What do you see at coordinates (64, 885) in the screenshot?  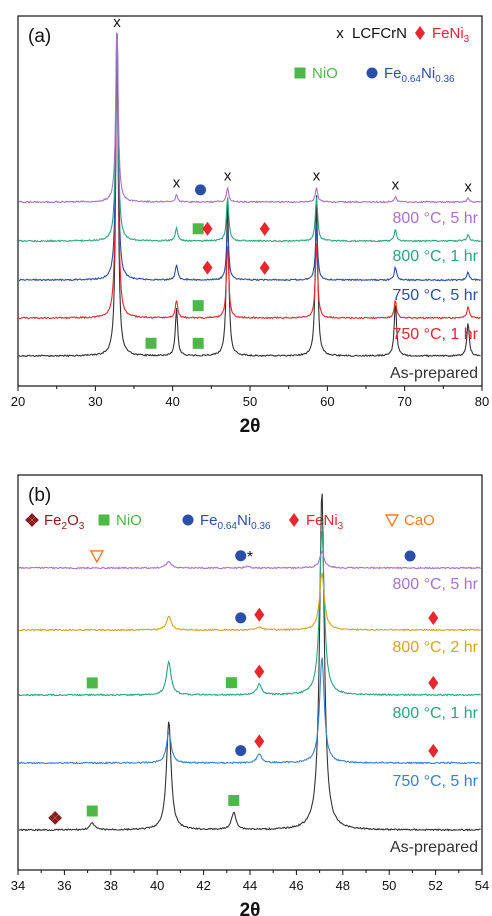 I see `x-tick-label: 36` at bounding box center [64, 885].